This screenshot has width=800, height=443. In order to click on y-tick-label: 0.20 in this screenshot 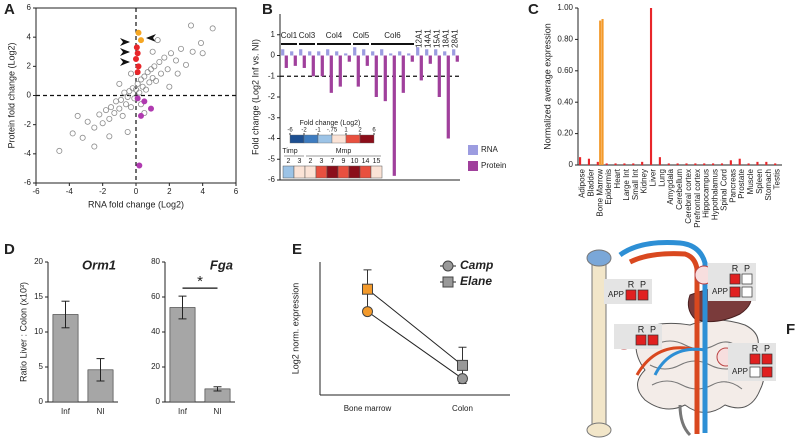, I will do `click(565, 133)`.